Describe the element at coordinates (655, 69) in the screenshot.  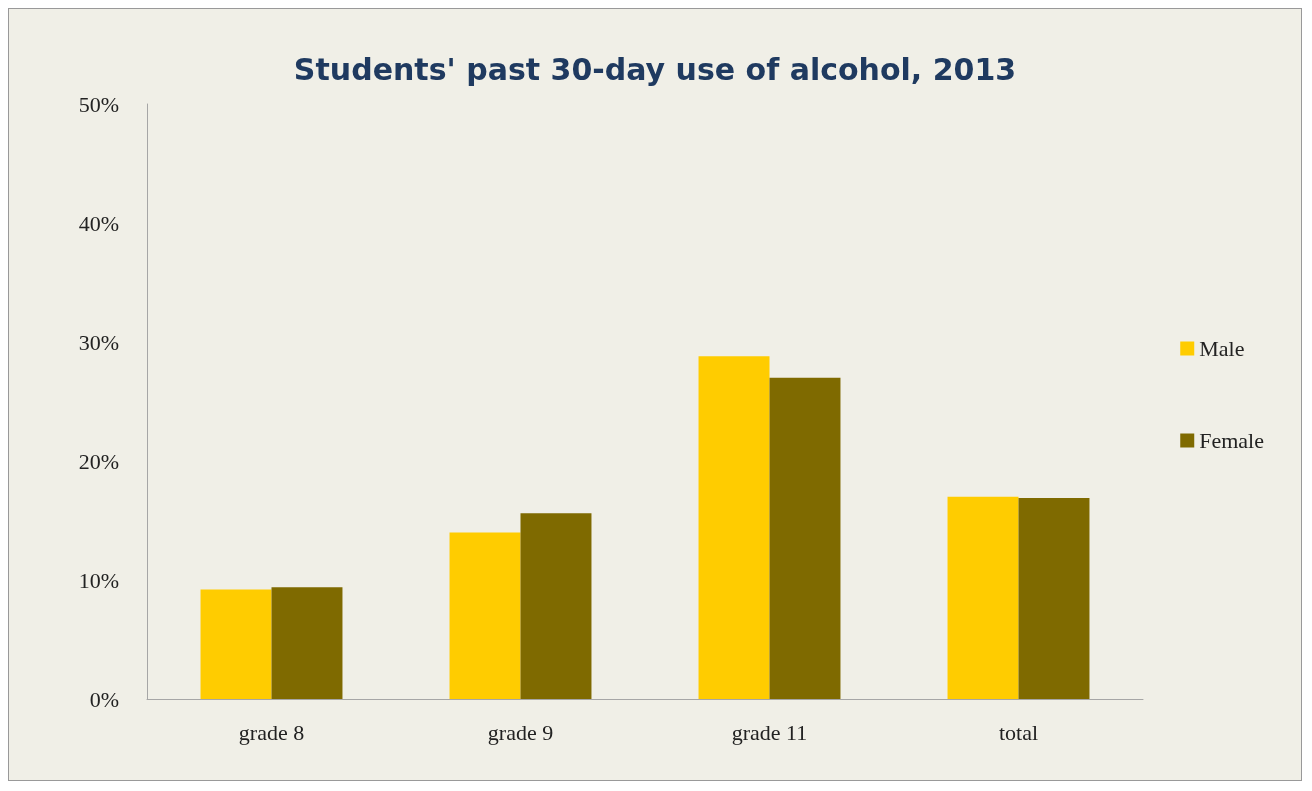
I see `chart-title: Students' past 30-day use of alcohol, 2013` at that location.